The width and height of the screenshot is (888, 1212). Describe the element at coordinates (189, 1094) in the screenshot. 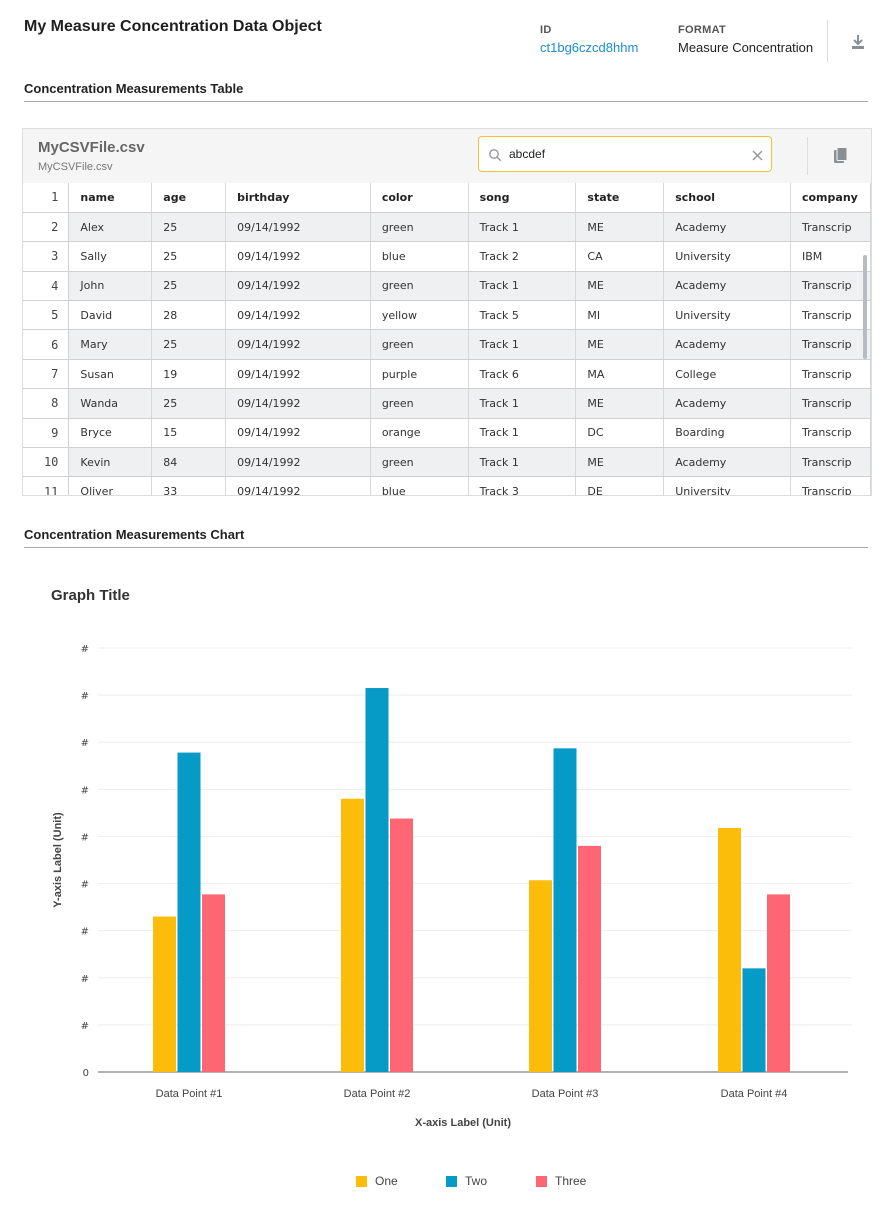

I see `x-tick-label: Data Point #1` at that location.